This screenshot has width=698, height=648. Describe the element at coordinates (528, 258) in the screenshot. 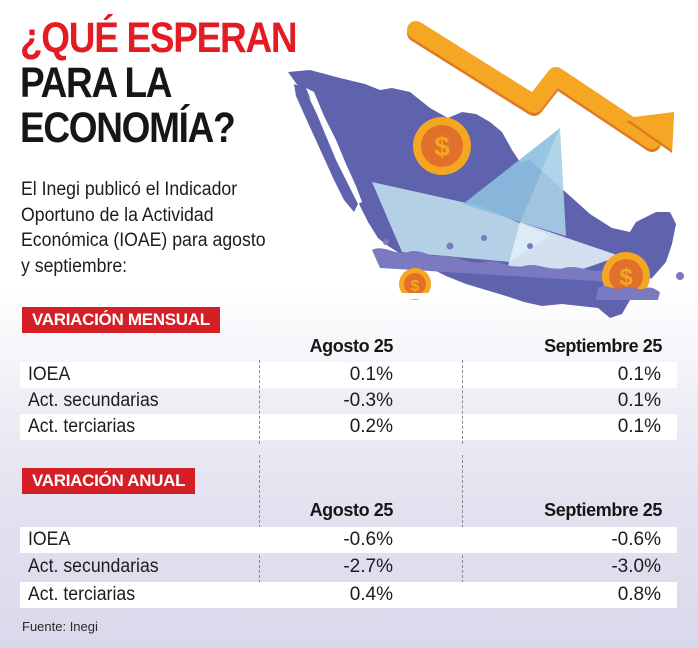

I see `water-splash-icon` at that location.